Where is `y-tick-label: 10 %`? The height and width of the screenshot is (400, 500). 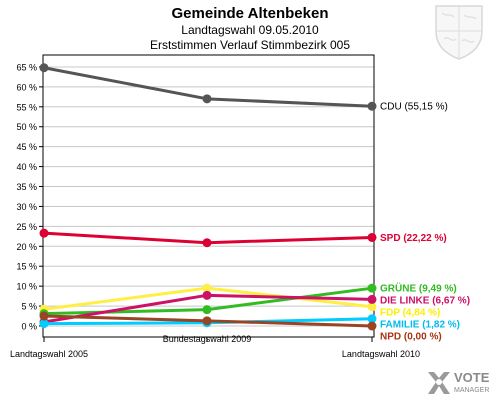 y-tick-label: 10 % is located at coordinates (26, 287).